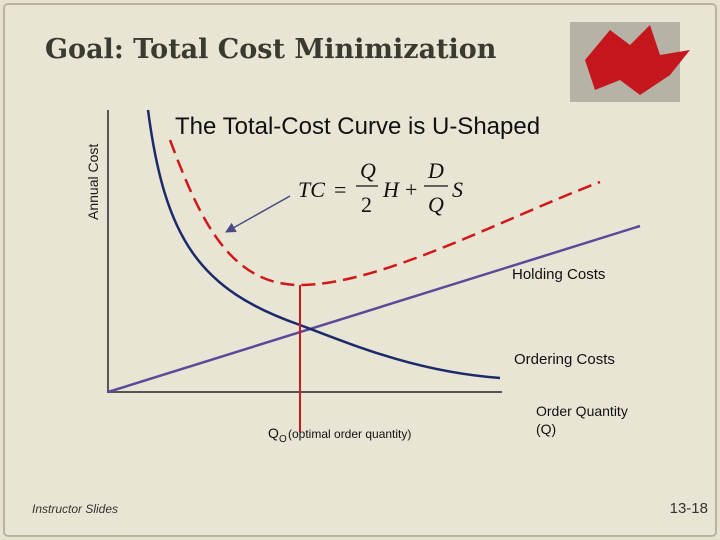 The image size is (720, 540). Describe the element at coordinates (436, 204) in the screenshot. I see `formula-den: Q` at that location.